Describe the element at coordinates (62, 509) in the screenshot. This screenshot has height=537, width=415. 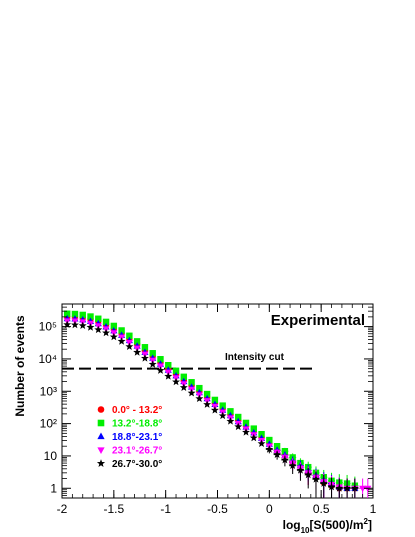
I see `x-tick-label: -2` at that location.